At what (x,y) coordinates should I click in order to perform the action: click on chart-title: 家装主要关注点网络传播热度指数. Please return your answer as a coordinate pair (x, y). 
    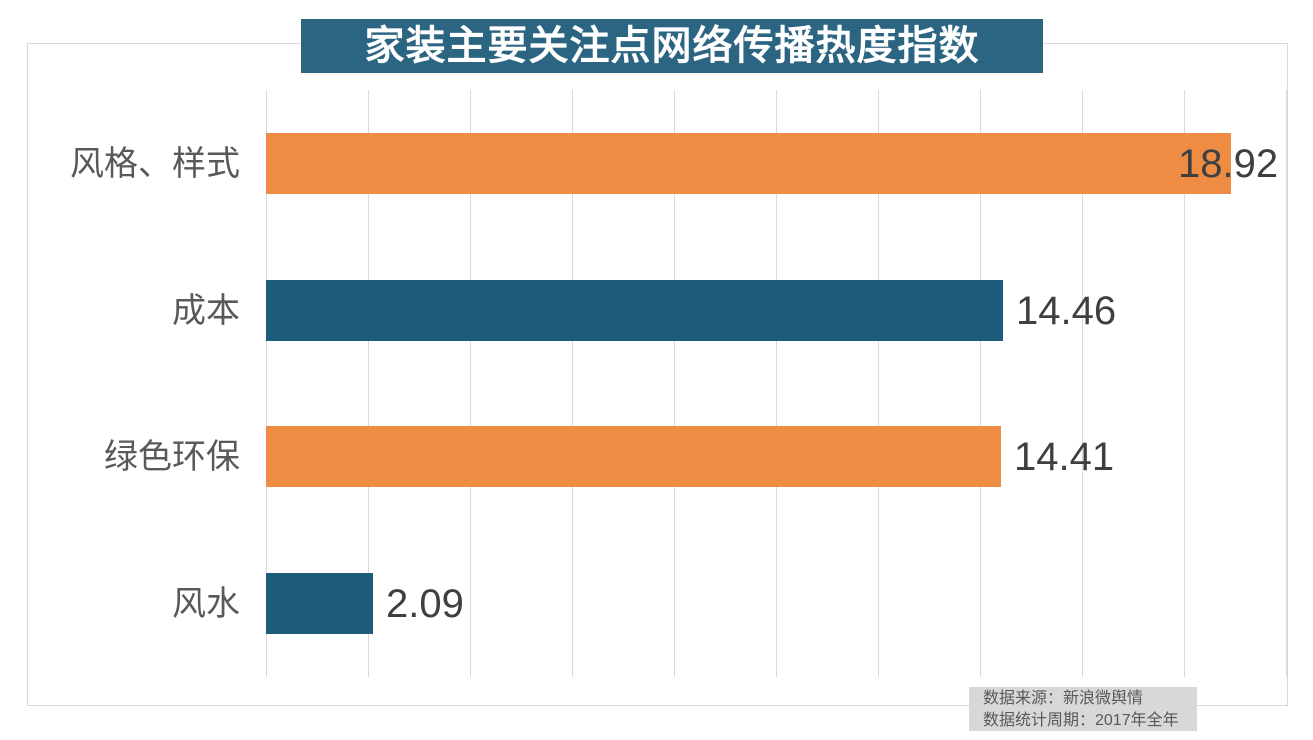
    Looking at the image, I should click on (672, 46).